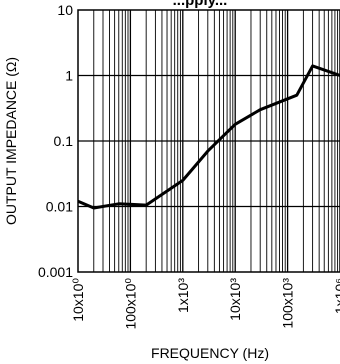  I want to click on x-tick-label: 10x10³, so click(235, 299).